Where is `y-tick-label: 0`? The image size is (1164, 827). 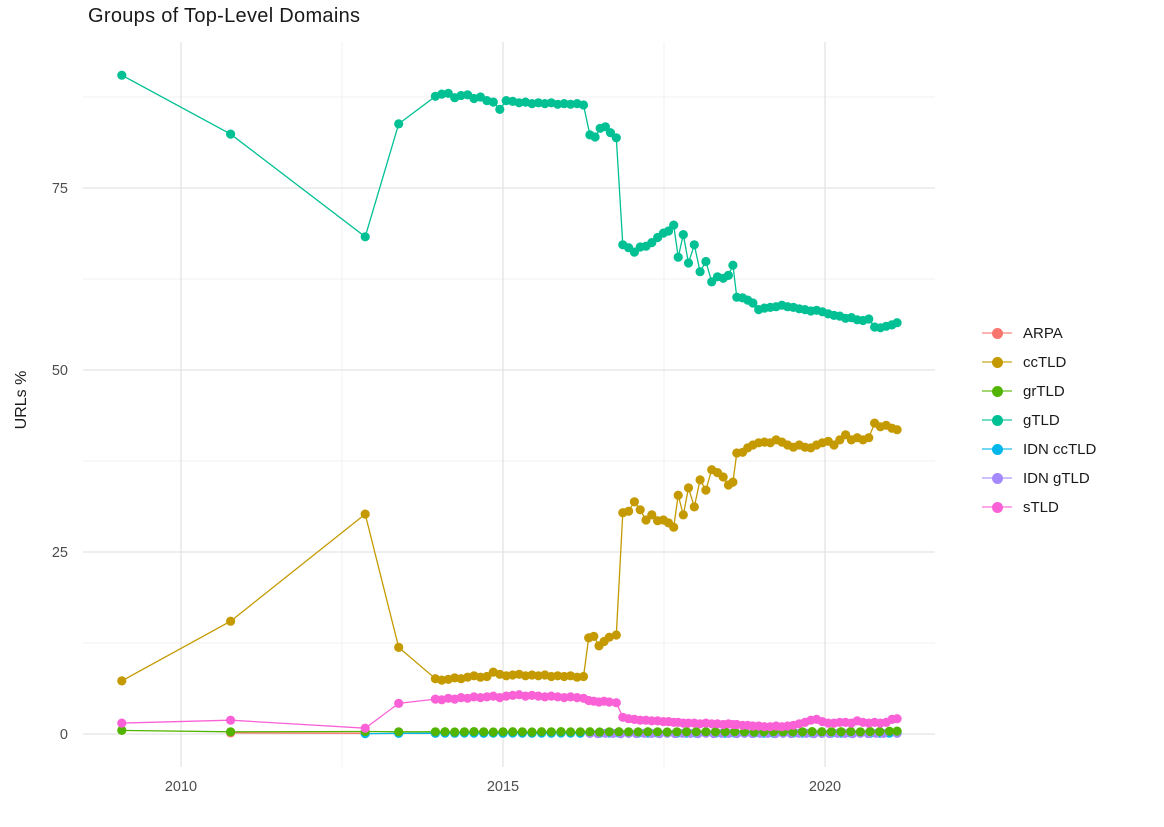
y-tick-label: 0 is located at coordinates (64, 735).